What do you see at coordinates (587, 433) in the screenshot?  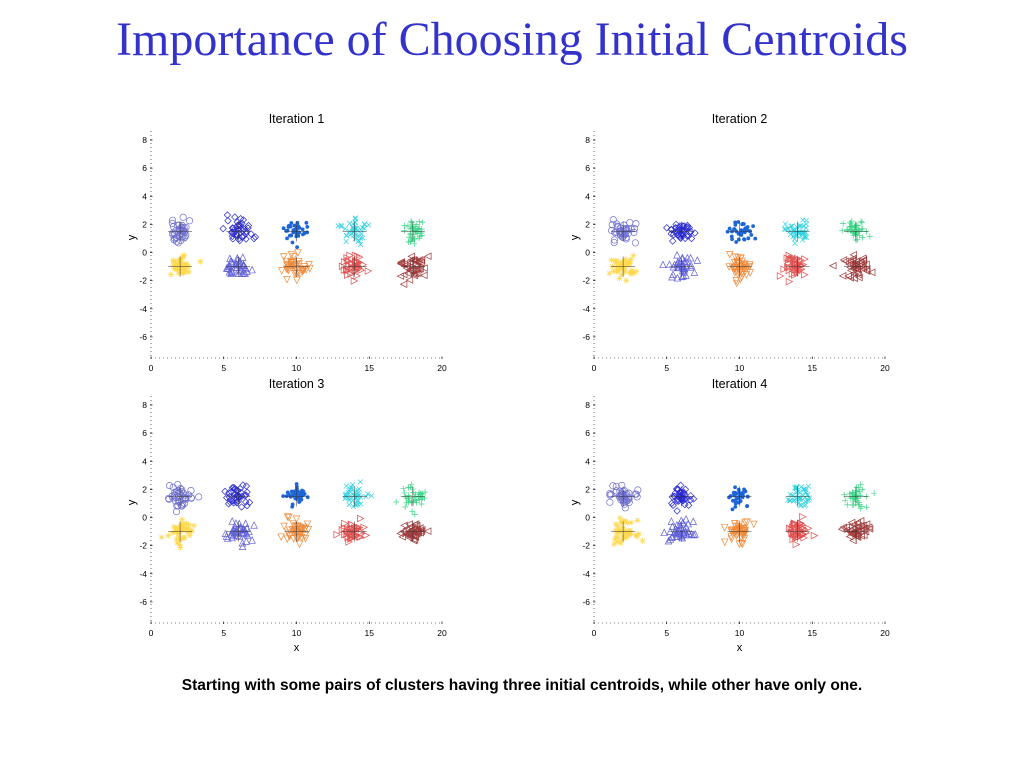 I see `y-tick-label: 6` at bounding box center [587, 433].